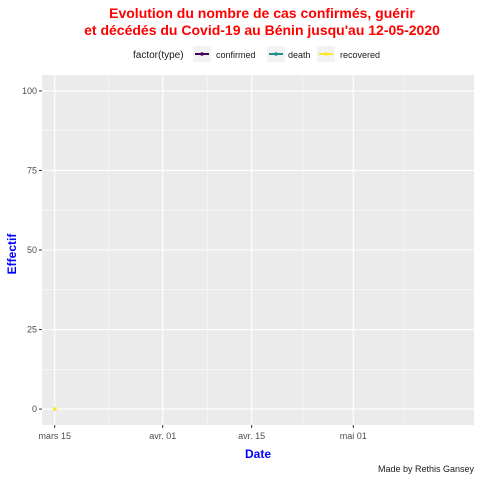 Image resolution: width=480 pixels, height=480 pixels. Describe the element at coordinates (32, 330) in the screenshot. I see `y-tick-label: 25` at that location.